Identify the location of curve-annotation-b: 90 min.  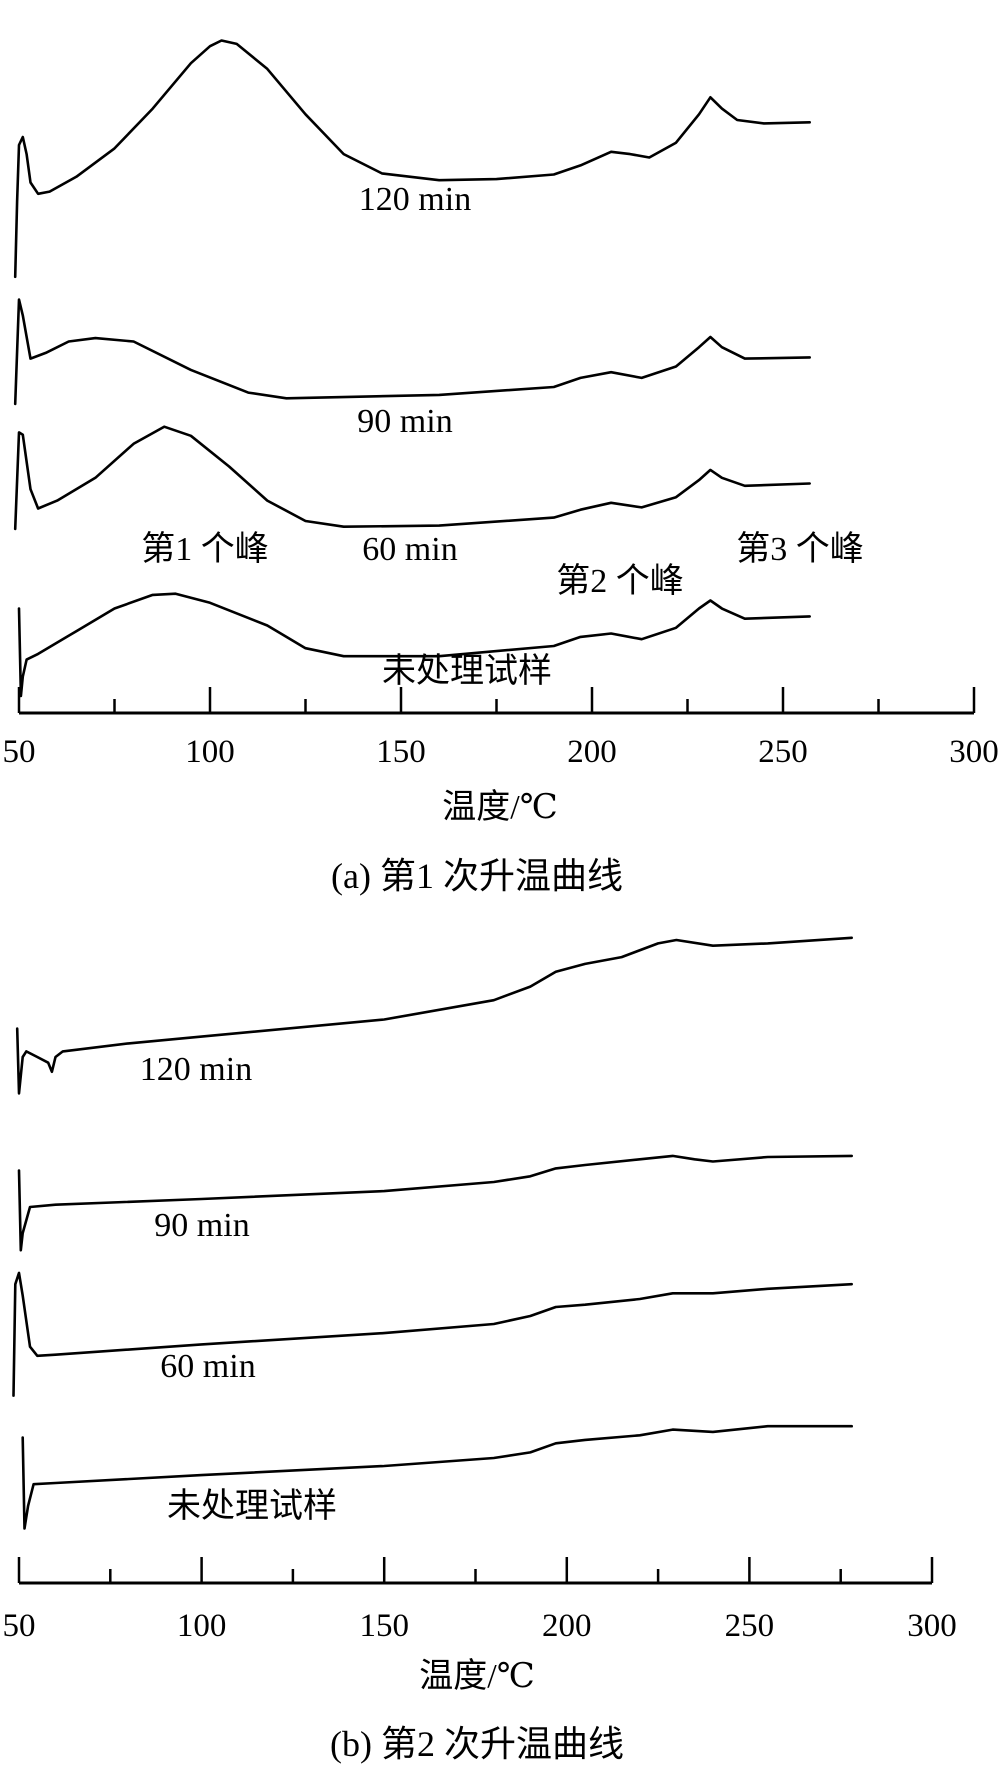
(201, 1225).